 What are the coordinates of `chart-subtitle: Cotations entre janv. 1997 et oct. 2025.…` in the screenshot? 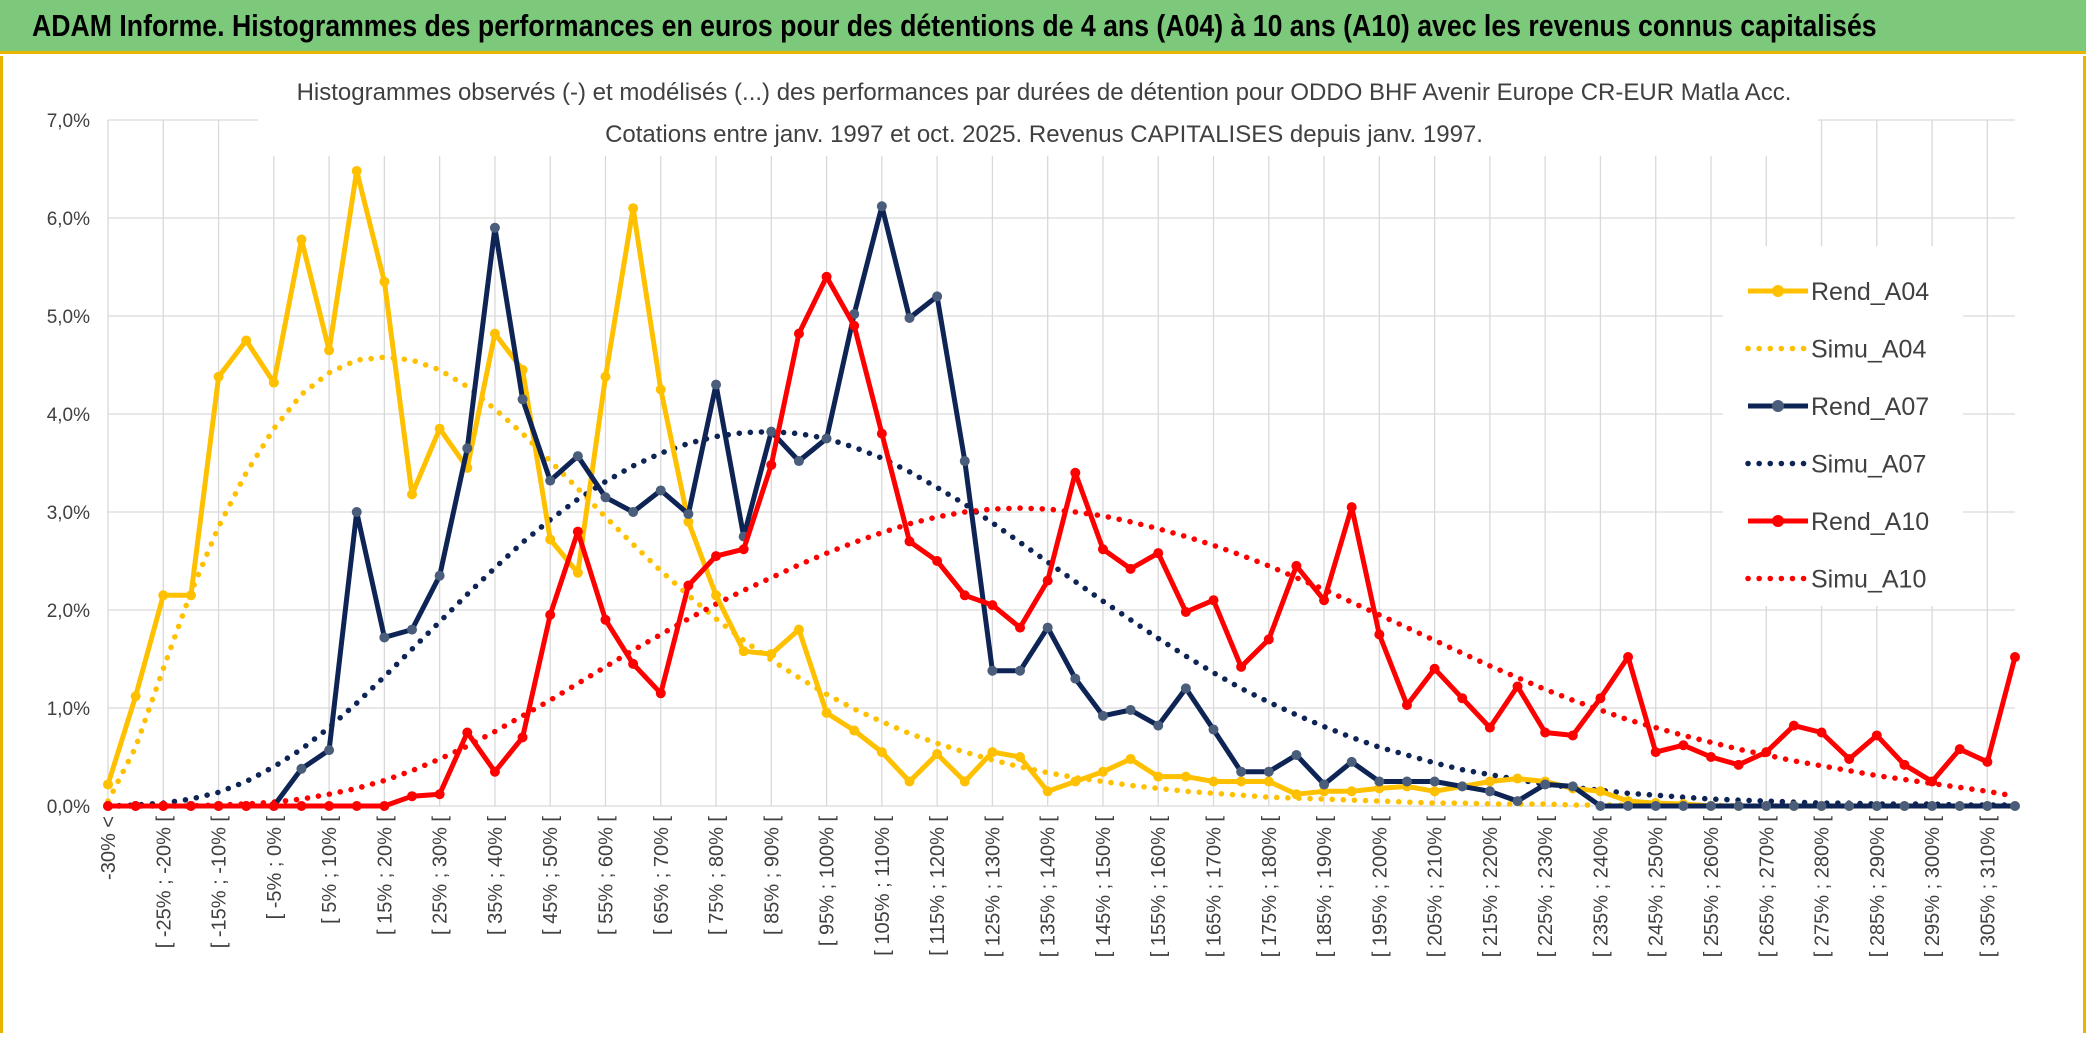 It's located at (1044, 134).